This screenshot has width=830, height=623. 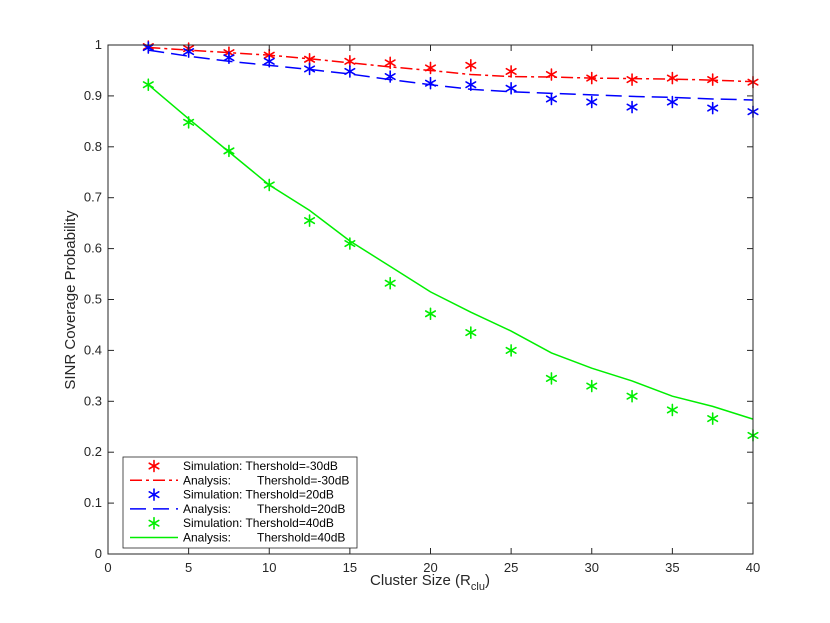 What do you see at coordinates (188, 567) in the screenshot?
I see `x-tick-label: 5` at bounding box center [188, 567].